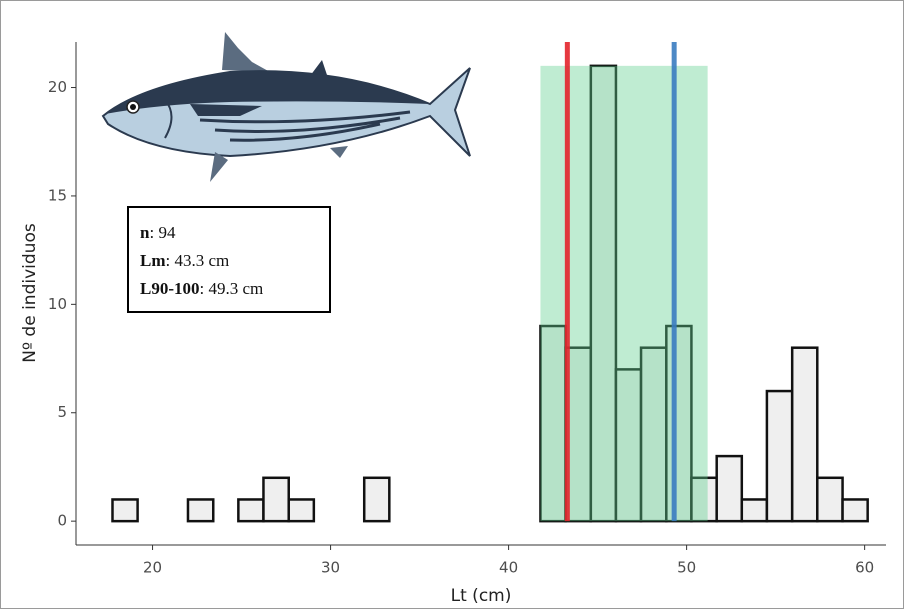 The height and width of the screenshot is (609, 904). I want to click on annotation-line: L90-100: 49.3 cm, so click(201, 288).